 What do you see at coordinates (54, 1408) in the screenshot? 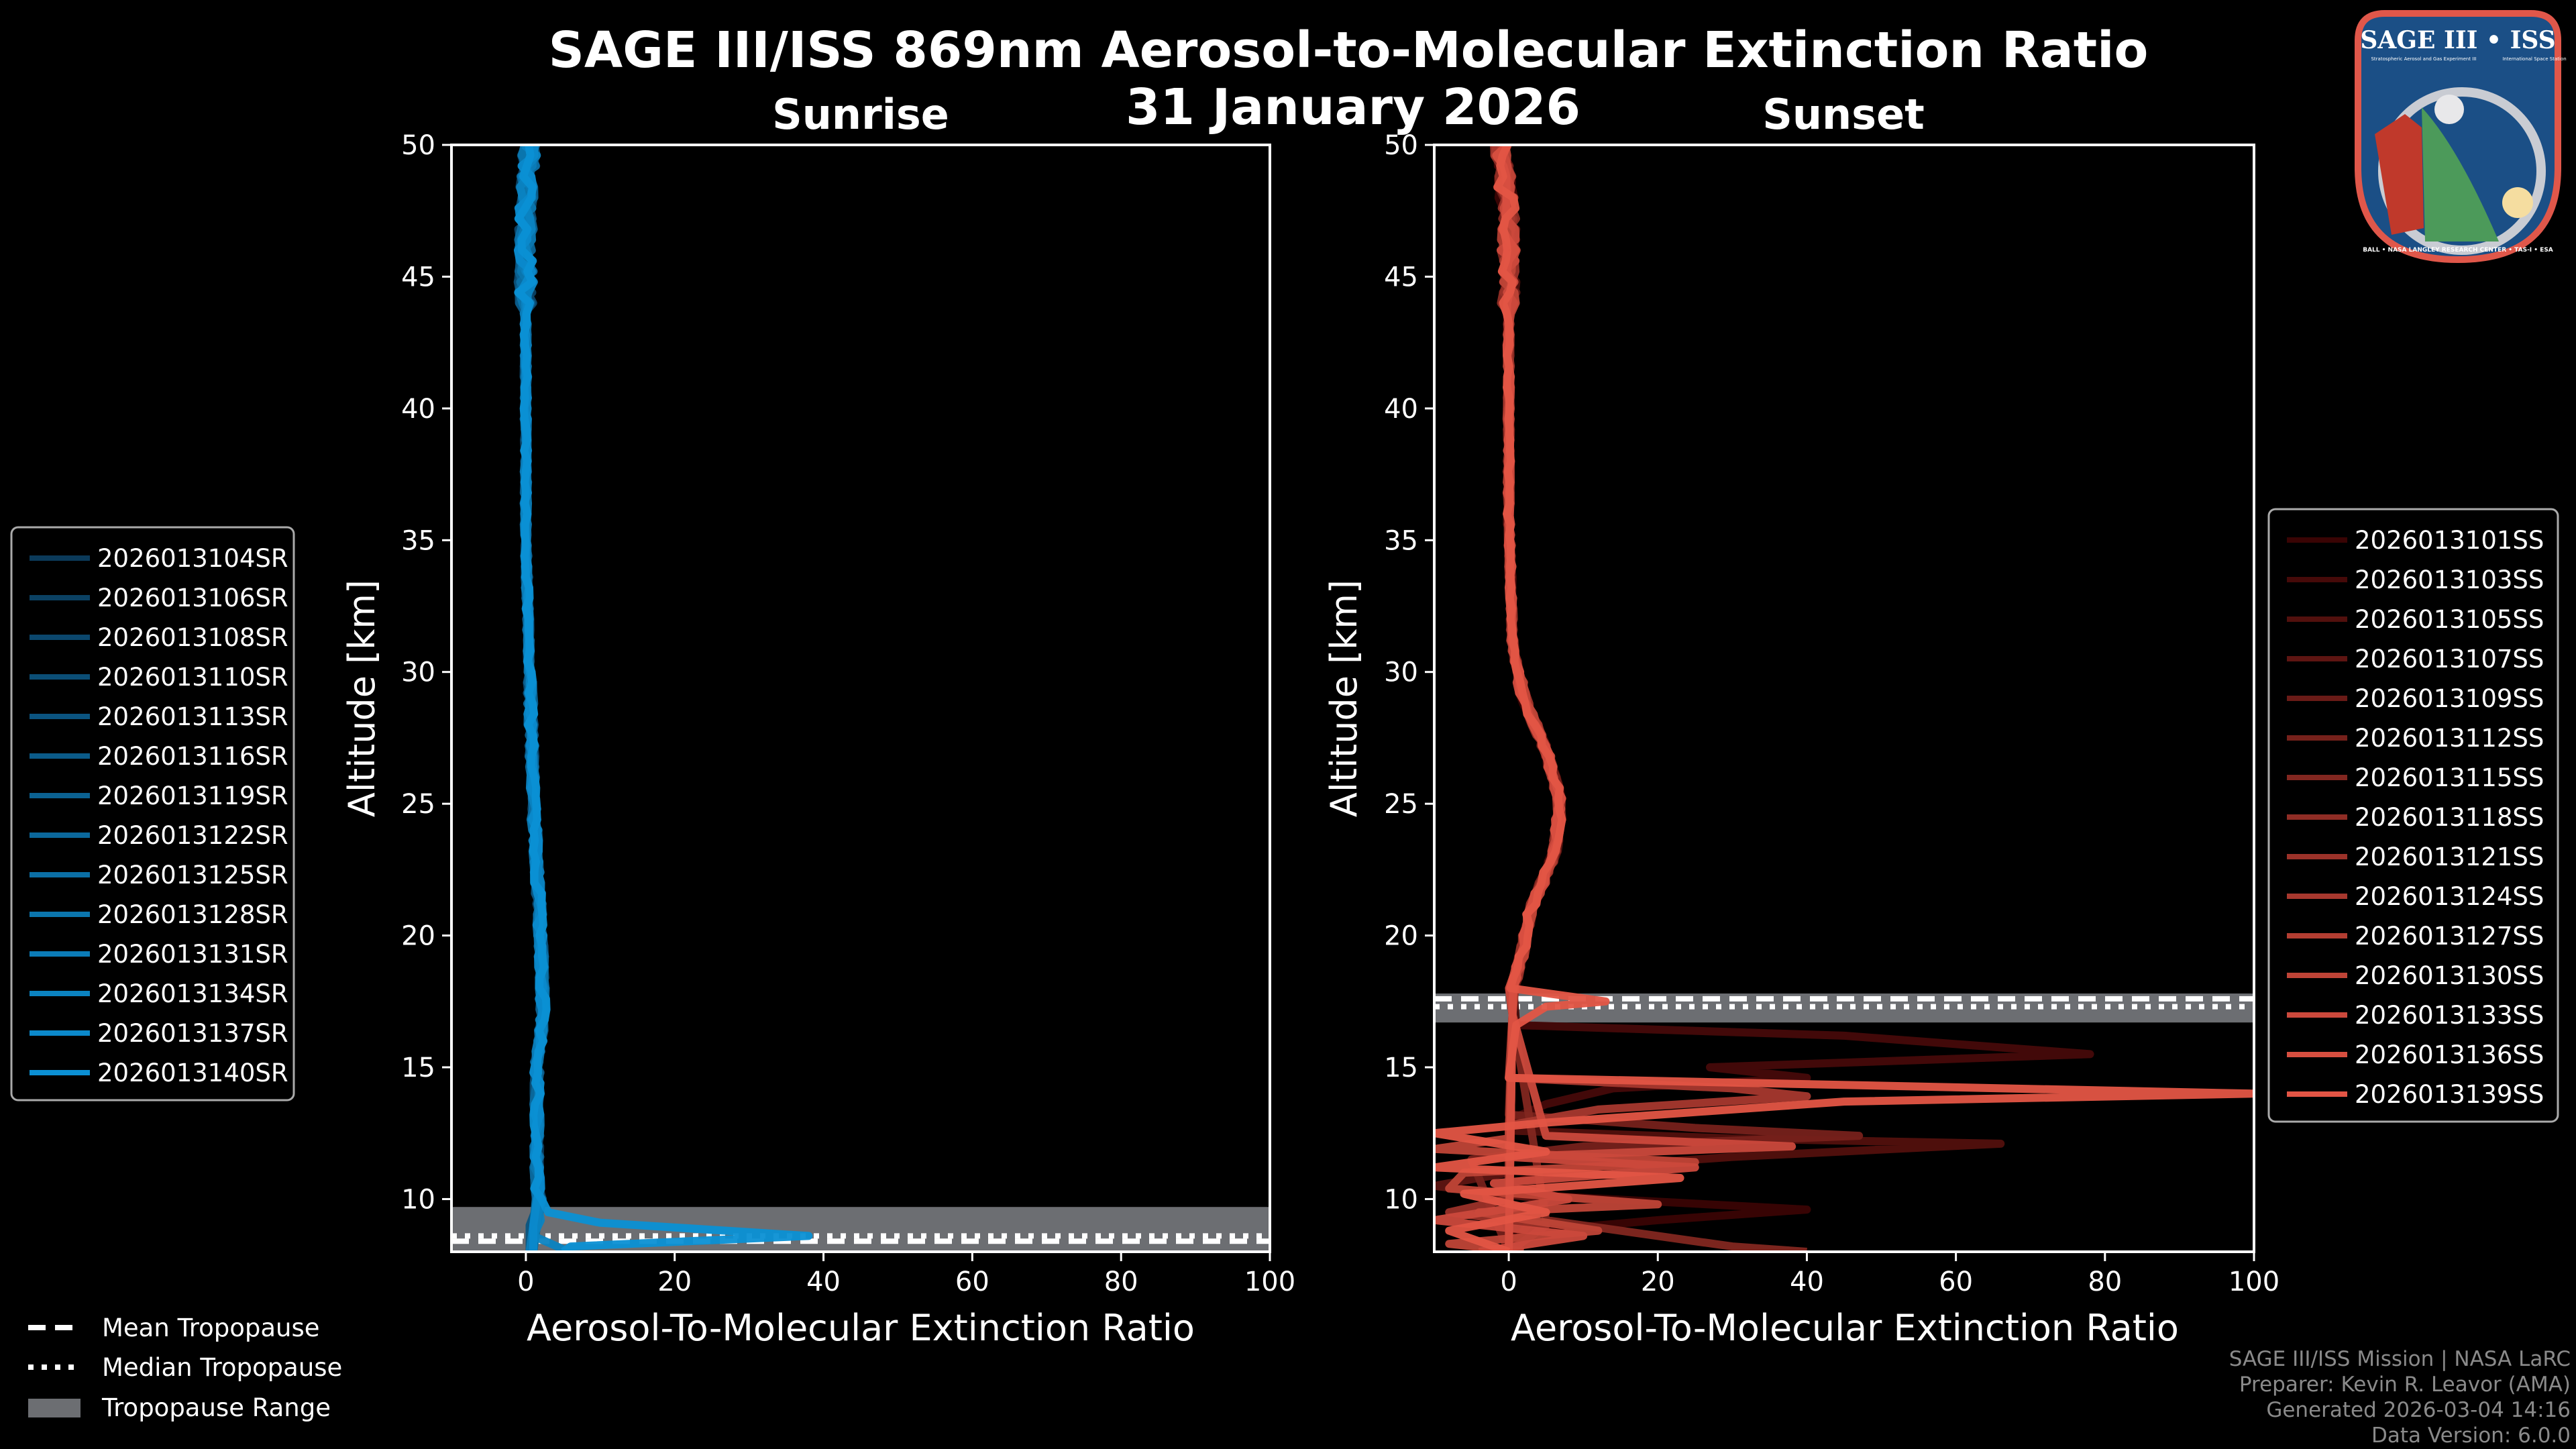
I see `tropopause-range-swatch` at bounding box center [54, 1408].